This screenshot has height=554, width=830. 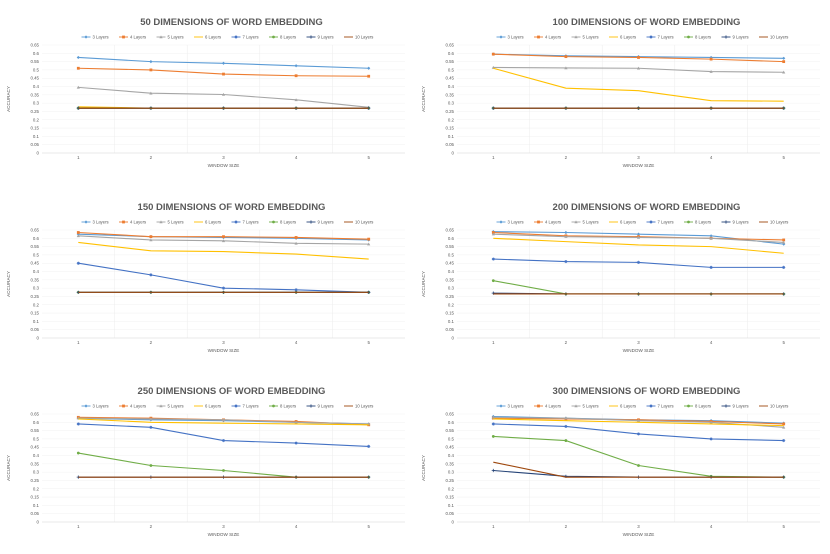 I want to click on legend-item-5-layers: 5 Layers, so click(x=170, y=406).